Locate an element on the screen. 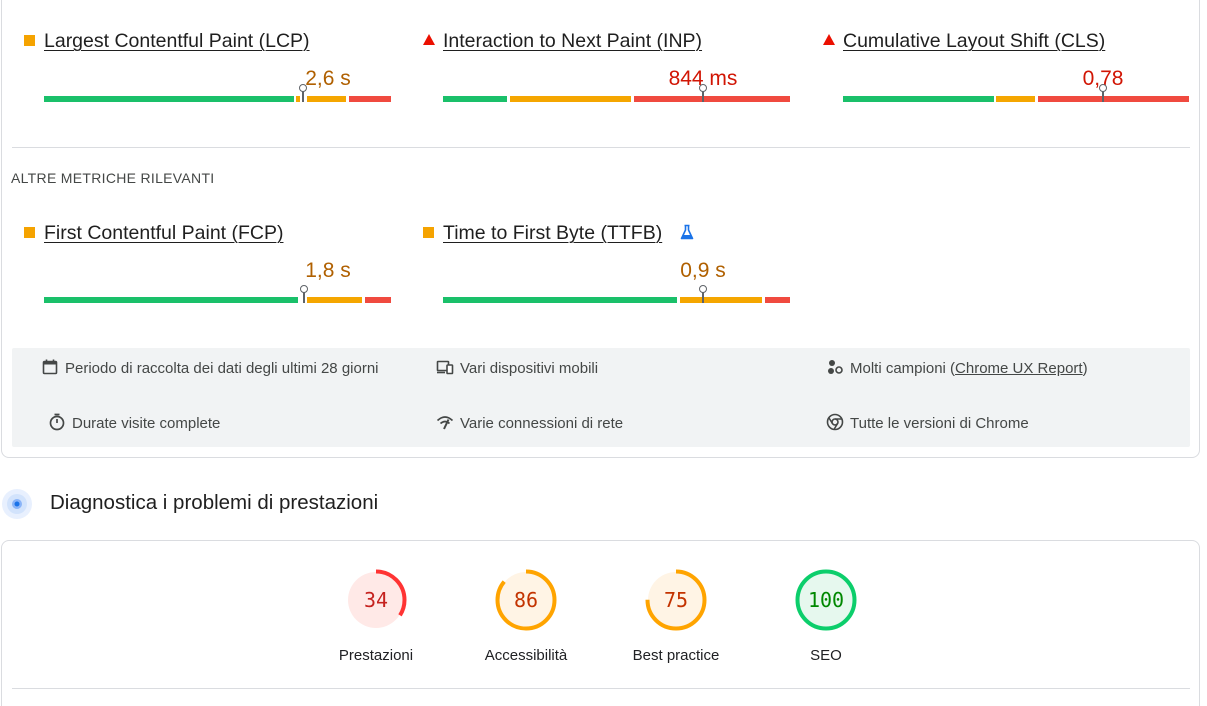 This screenshot has width=1207, height=706. metric-lcp-link: Largest Contentful Paint (LCP) is located at coordinates (177, 41).